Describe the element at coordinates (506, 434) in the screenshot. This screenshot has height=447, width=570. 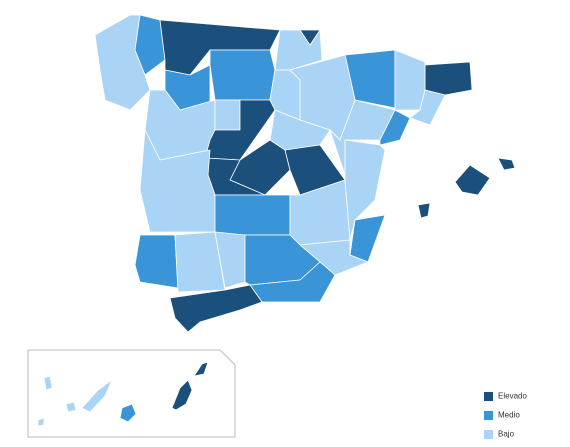
I see `legend-label: Bajo` at that location.